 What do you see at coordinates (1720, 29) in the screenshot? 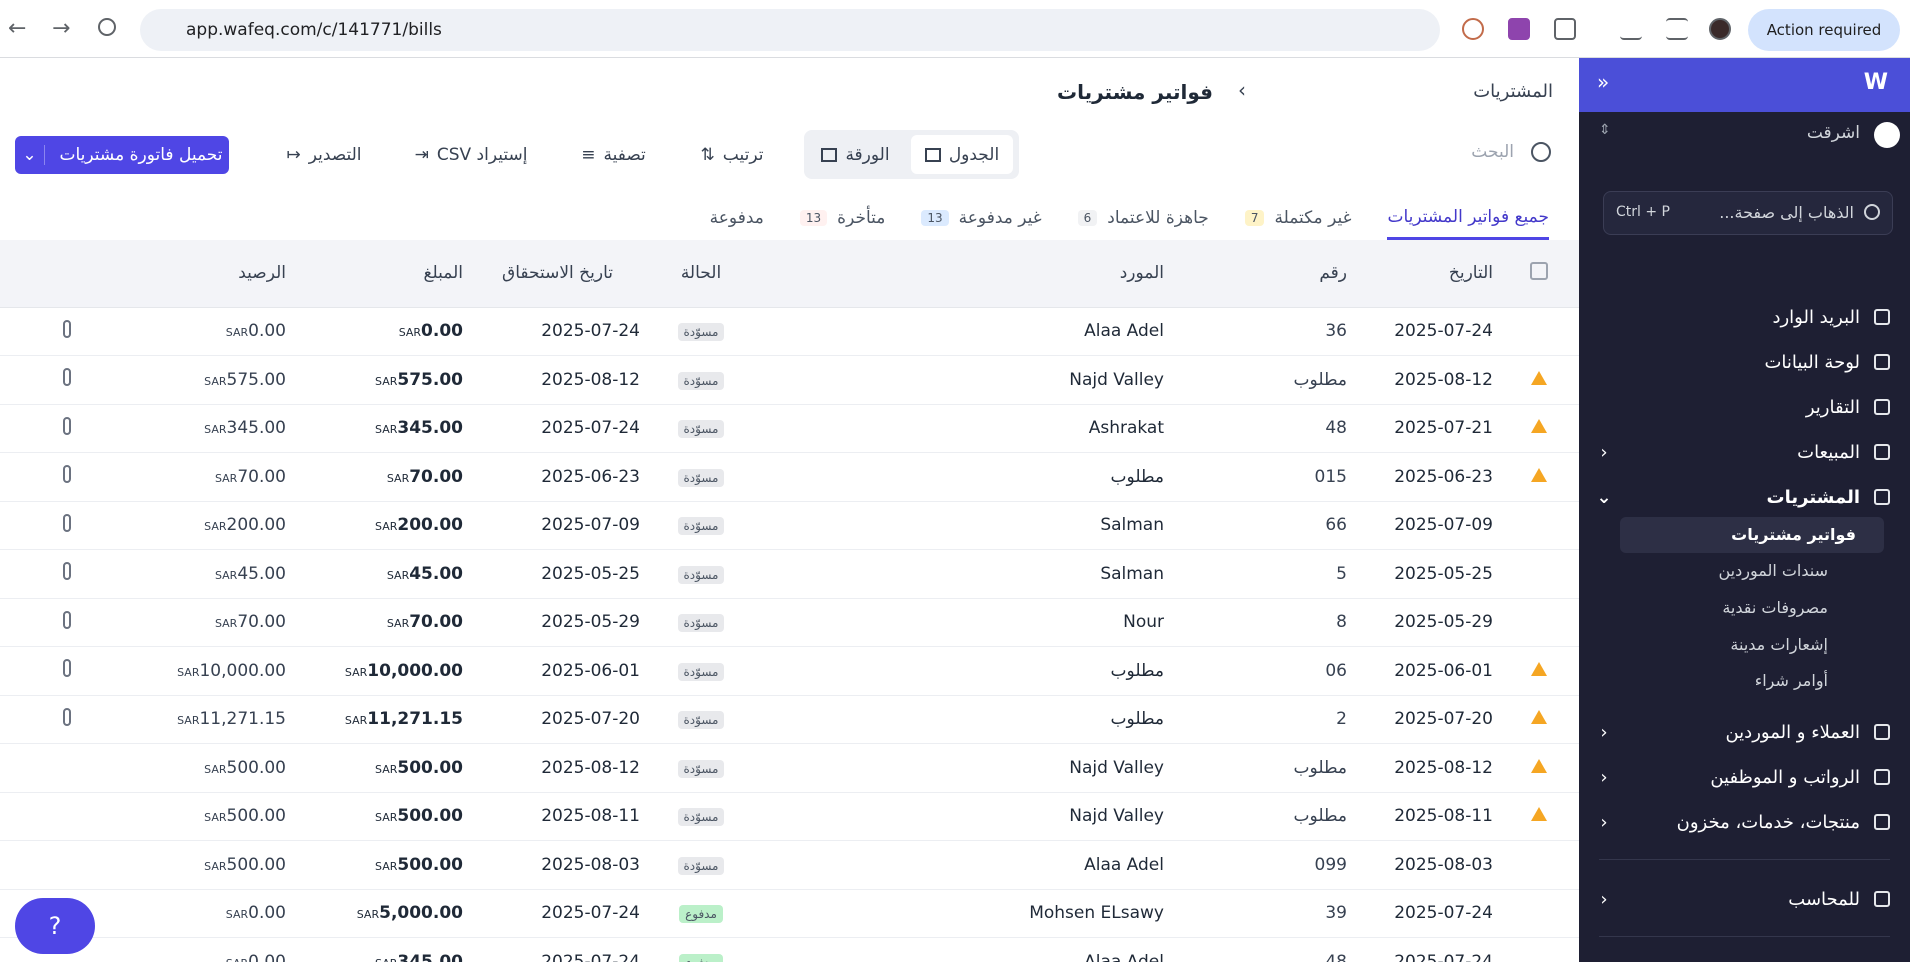
I see `profile-avatar` at bounding box center [1720, 29].